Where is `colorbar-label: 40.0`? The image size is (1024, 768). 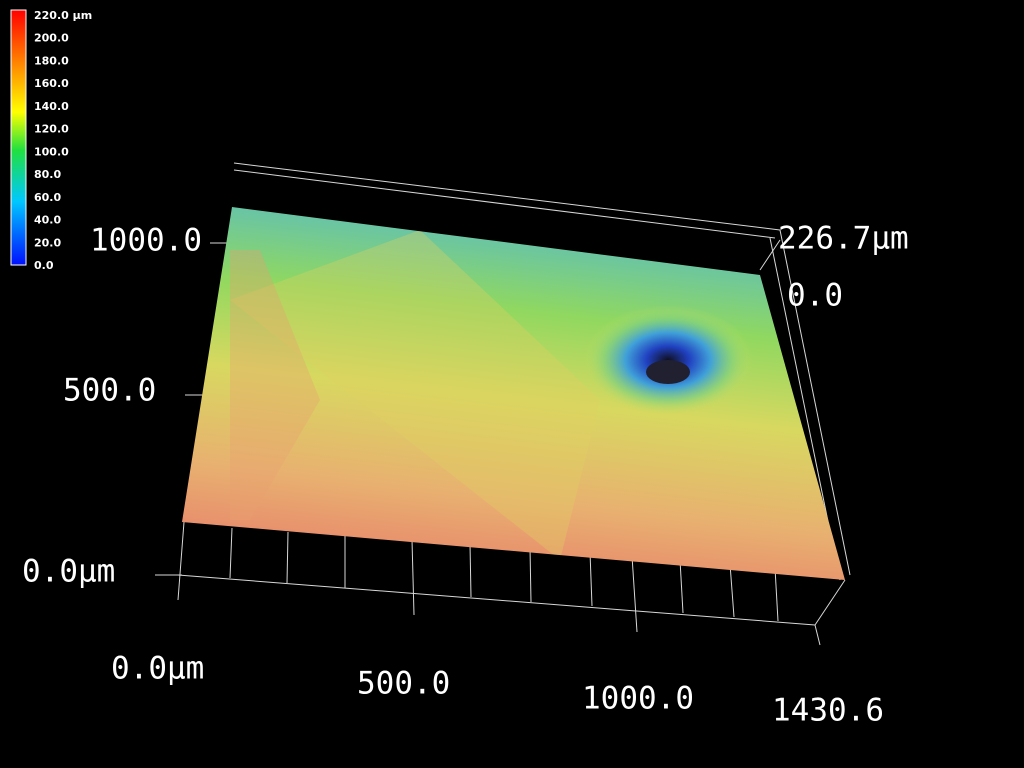 colorbar-label: 40.0 is located at coordinates (47, 220).